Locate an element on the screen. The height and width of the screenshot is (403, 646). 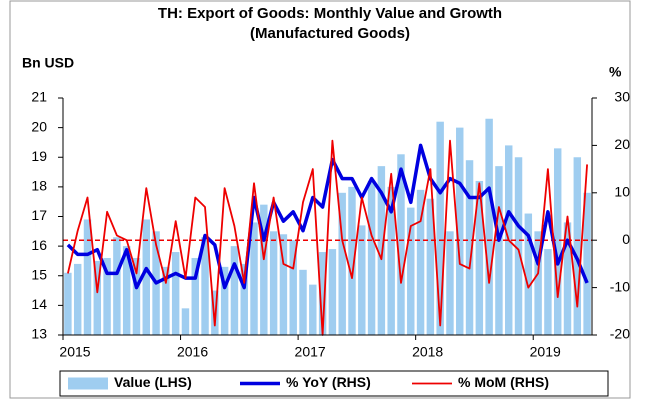
x-tick-label: 2019 is located at coordinates (545, 352).